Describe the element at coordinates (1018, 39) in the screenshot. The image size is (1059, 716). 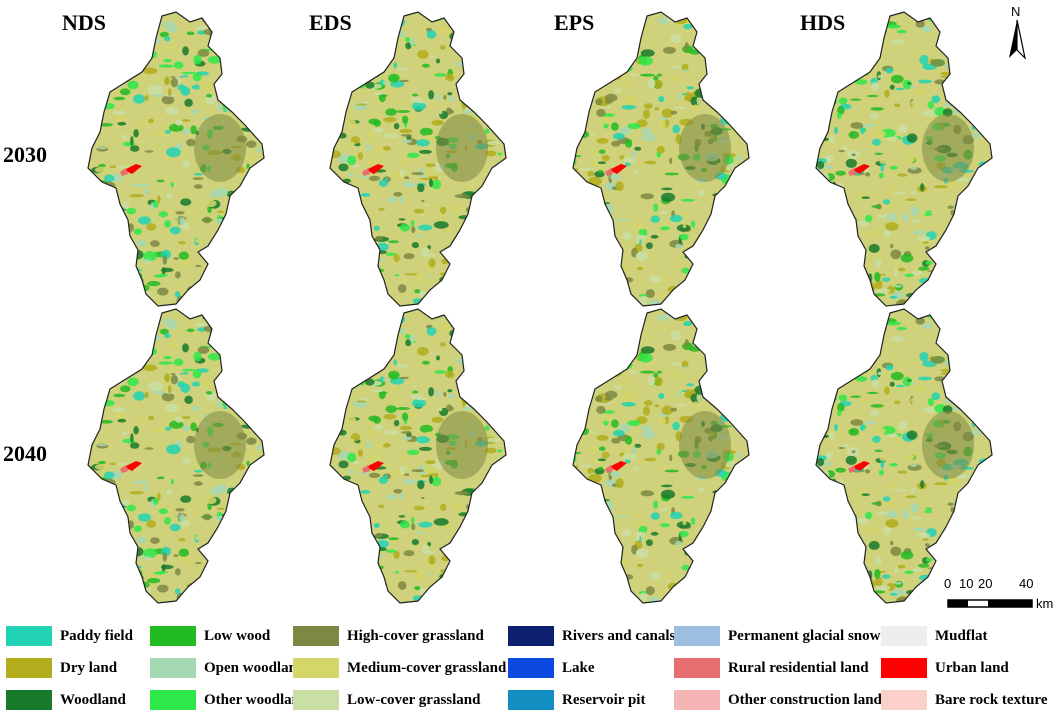
I see `north-arrow-icon` at that location.